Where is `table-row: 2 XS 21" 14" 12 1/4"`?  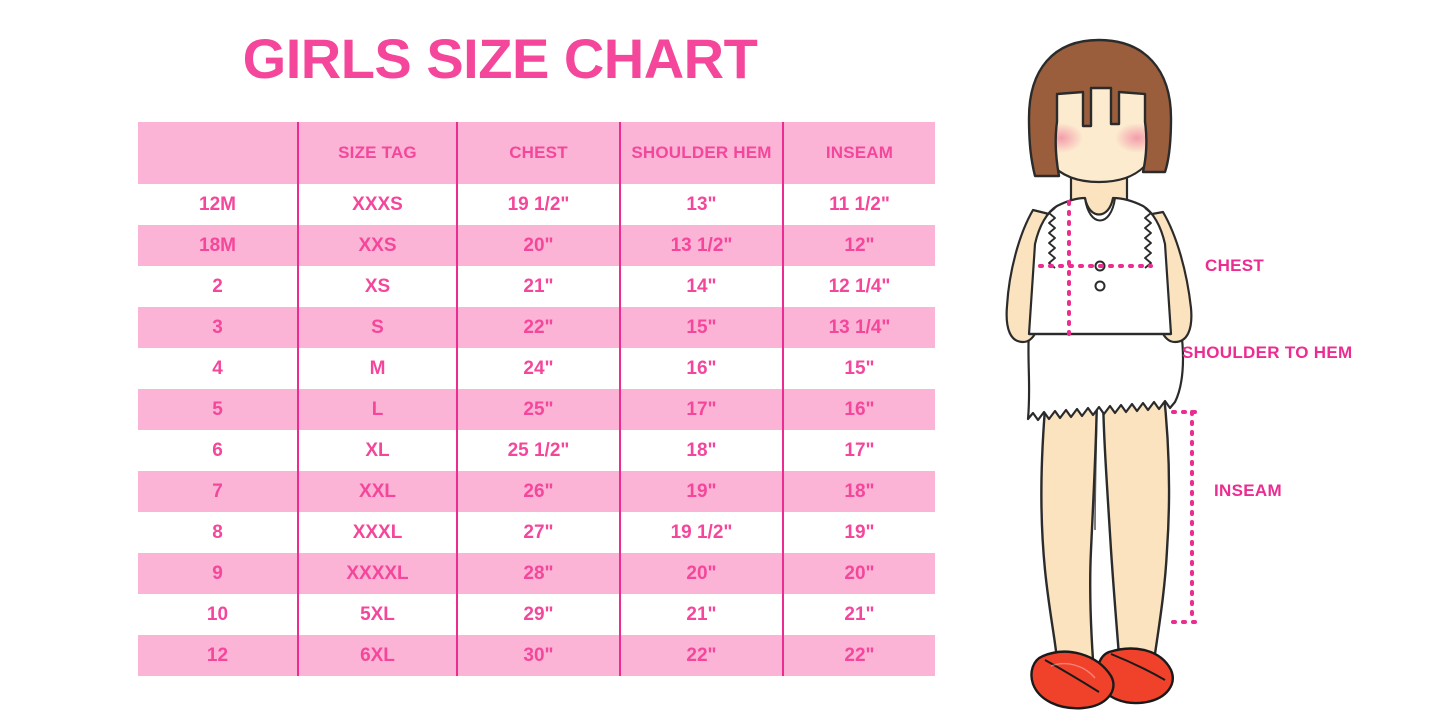
table-row: 2 XS 21" 14" 12 1/4" is located at coordinates (536, 286).